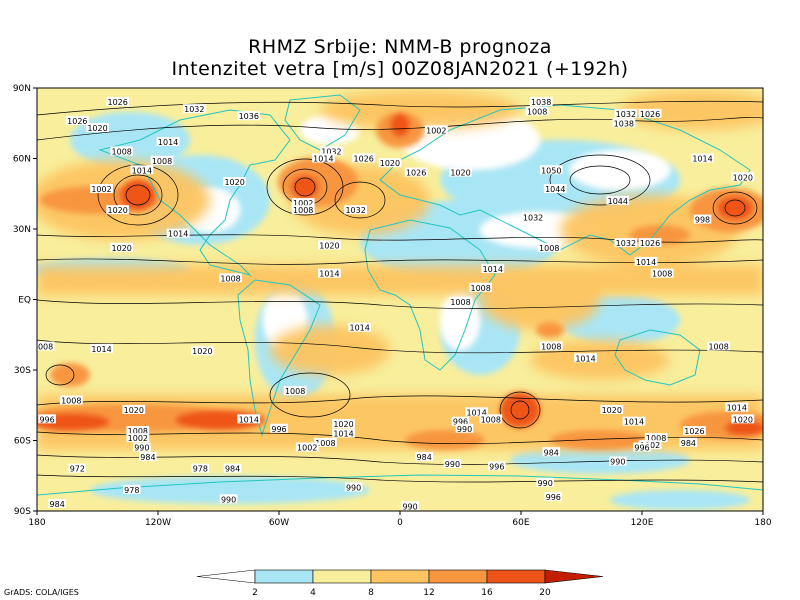 This screenshot has height=600, width=800. I want to click on lat-tick-label: 60S, so click(22, 442).